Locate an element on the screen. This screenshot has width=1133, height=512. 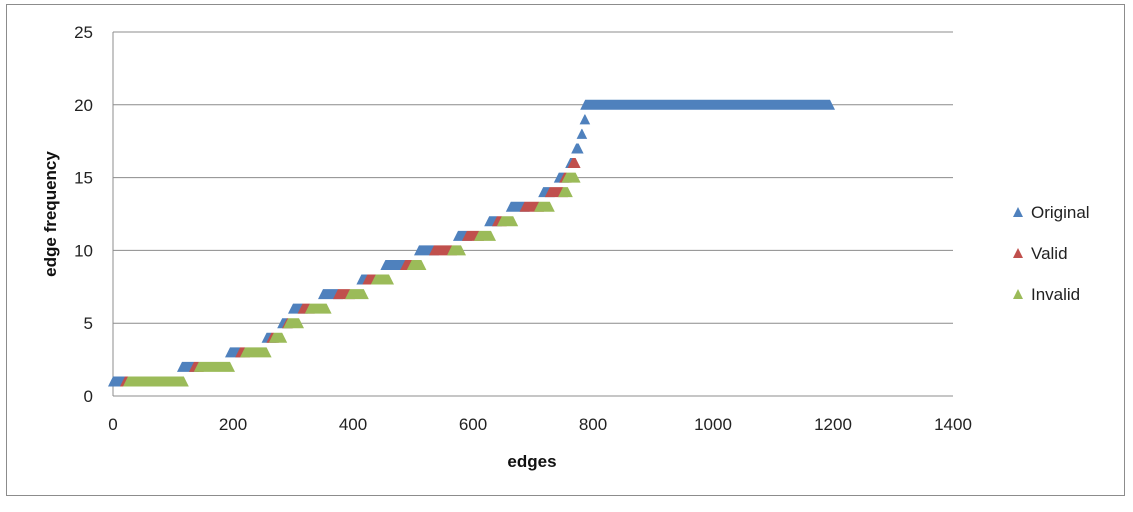
y-tick-label-3: 15 is located at coordinates (83, 178).